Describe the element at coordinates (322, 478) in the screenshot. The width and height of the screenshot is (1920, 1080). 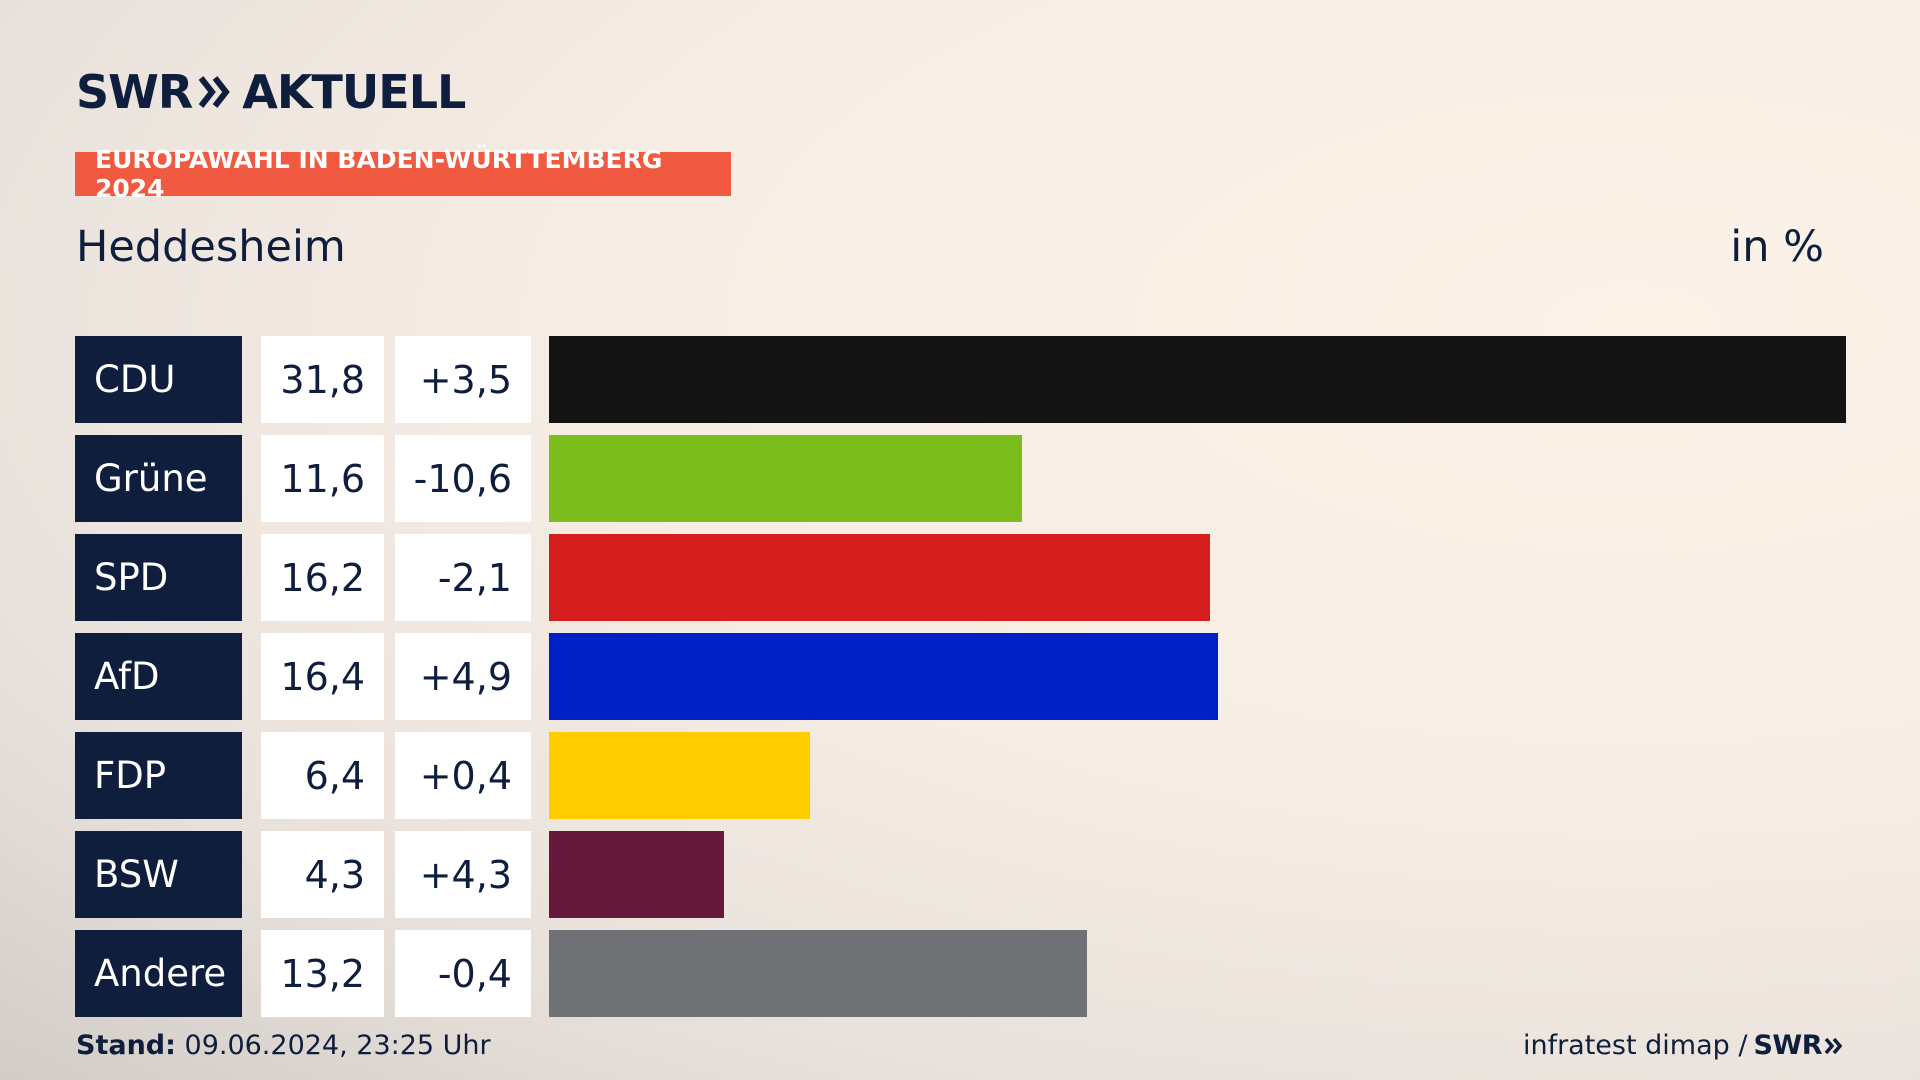
I see `vote-share-value: 11,6` at that location.